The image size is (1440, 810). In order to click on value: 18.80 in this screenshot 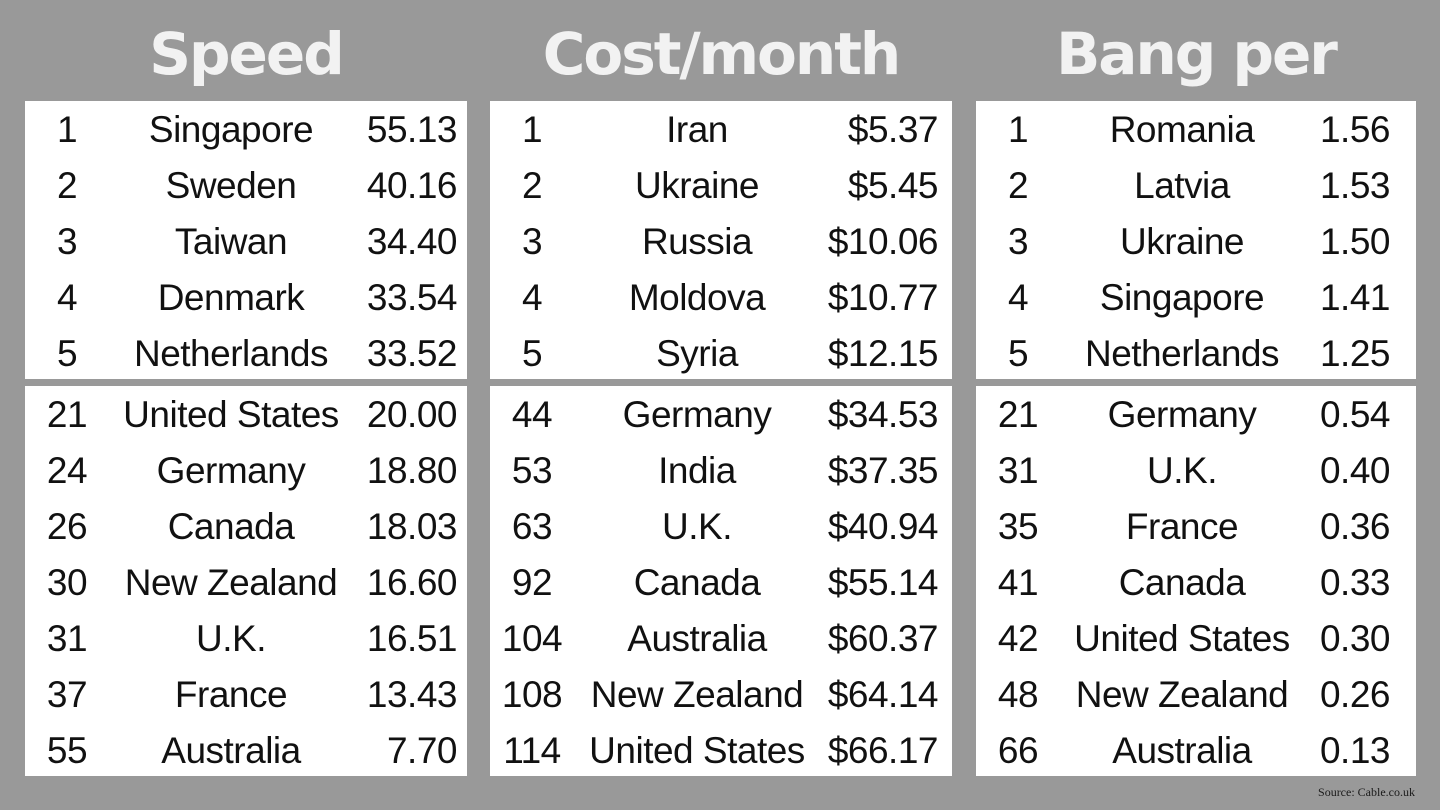, I will do `click(412, 470)`.